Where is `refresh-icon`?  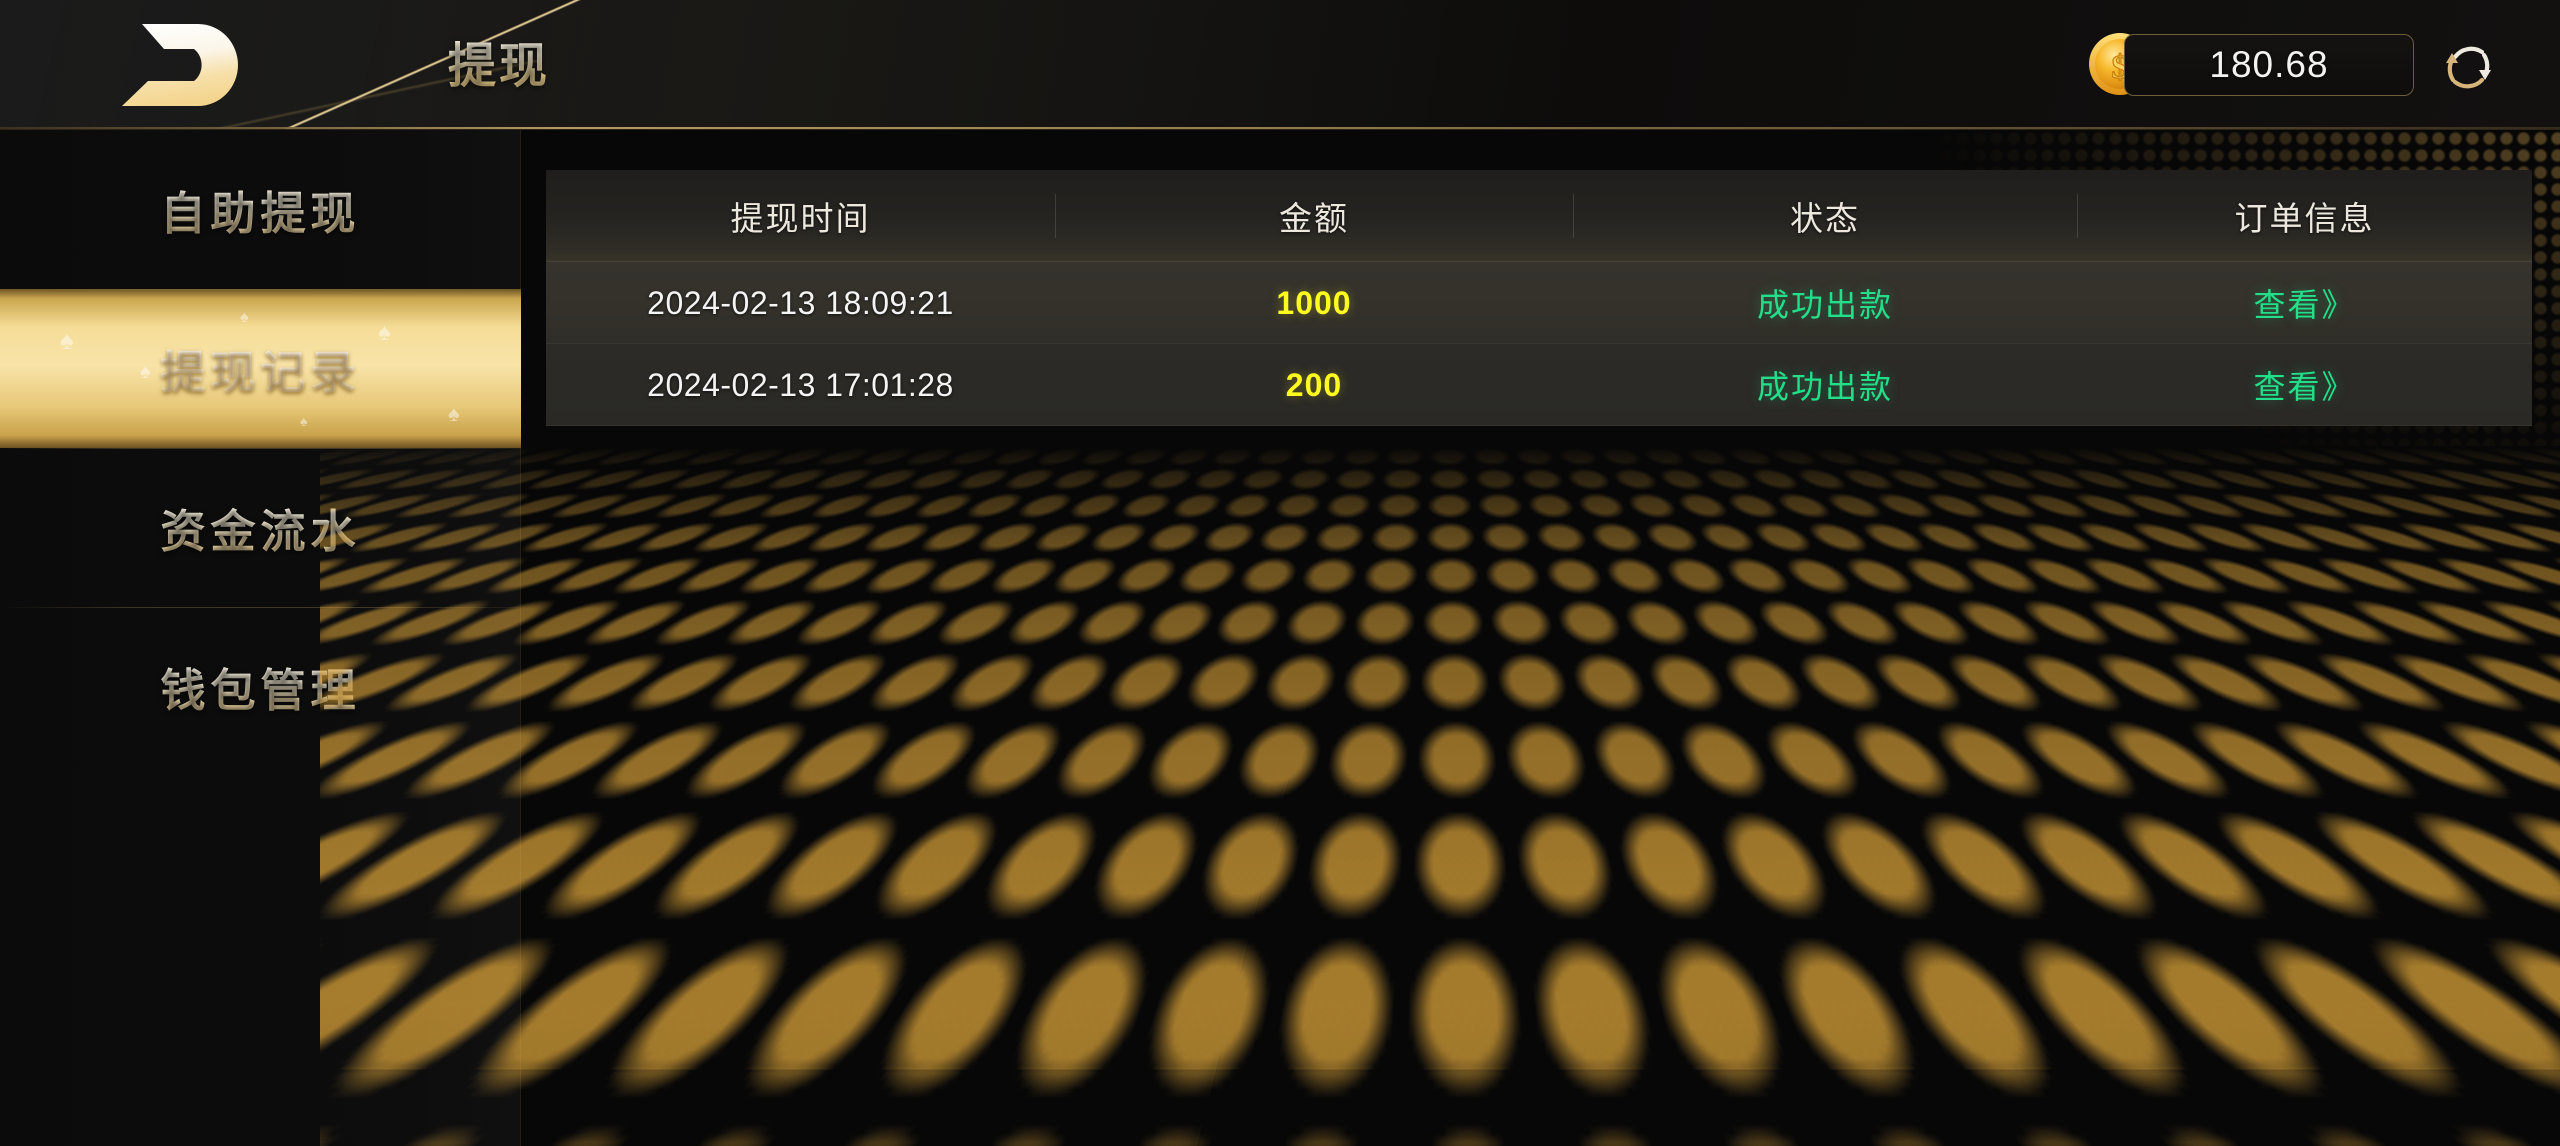
refresh-icon is located at coordinates (2468, 66).